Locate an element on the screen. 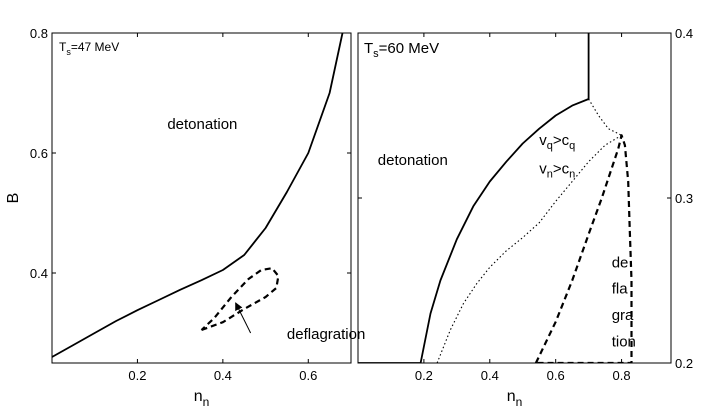 This screenshot has width=708, height=409. annotation-arrow is located at coordinates (243, 318).